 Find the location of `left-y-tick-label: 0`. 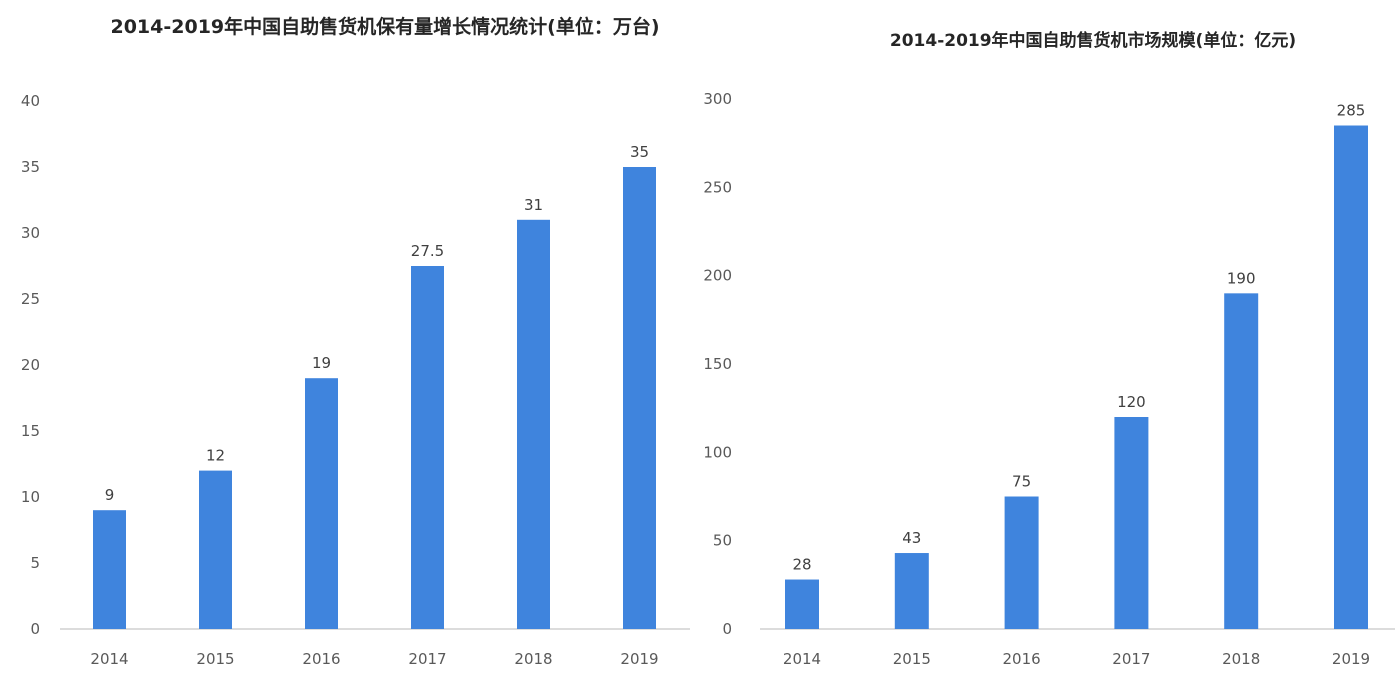

left-y-tick-label: 0 is located at coordinates (35, 629).